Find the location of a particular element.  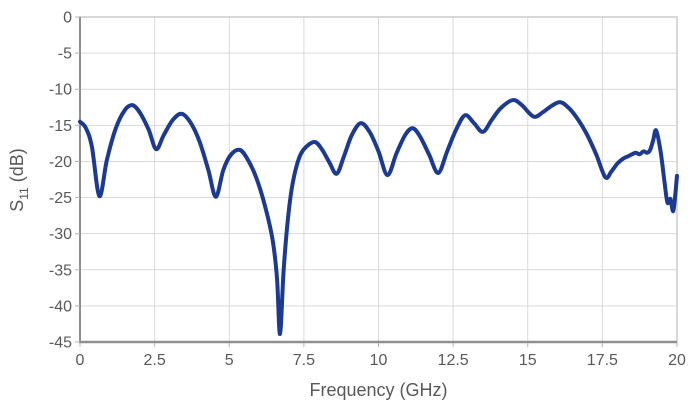

x-tick-label: 20 is located at coordinates (677, 360).